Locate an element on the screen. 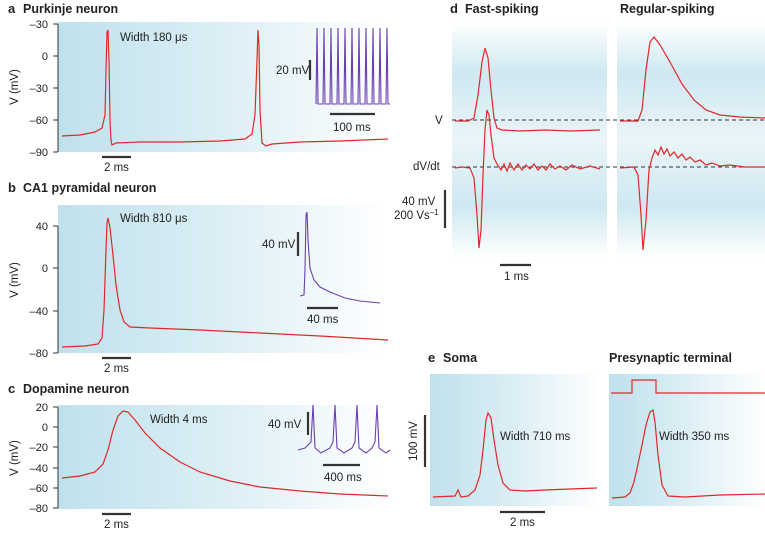  panel-e-terminal-stimulus is located at coordinates (688, 386).